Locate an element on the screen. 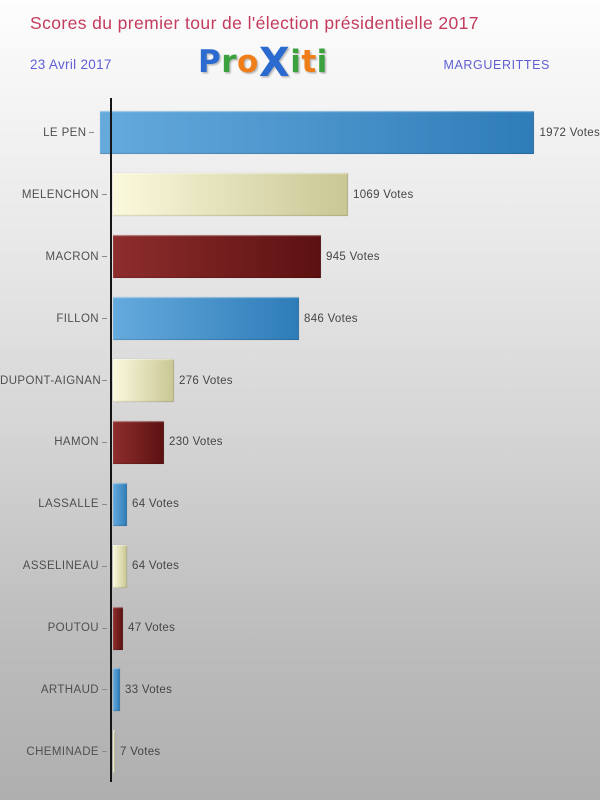  subheader: 23 Avril 2017 ProXiti MARGUERITTES is located at coordinates (300, 67).